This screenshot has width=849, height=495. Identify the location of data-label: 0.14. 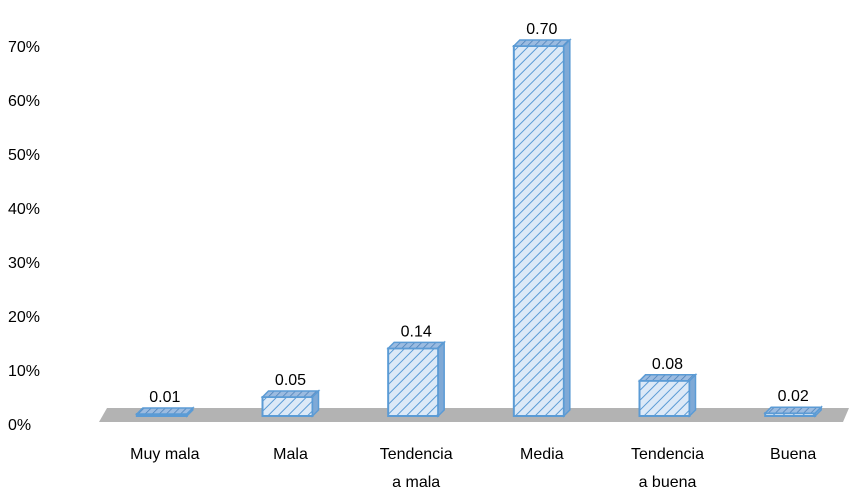
(416, 331).